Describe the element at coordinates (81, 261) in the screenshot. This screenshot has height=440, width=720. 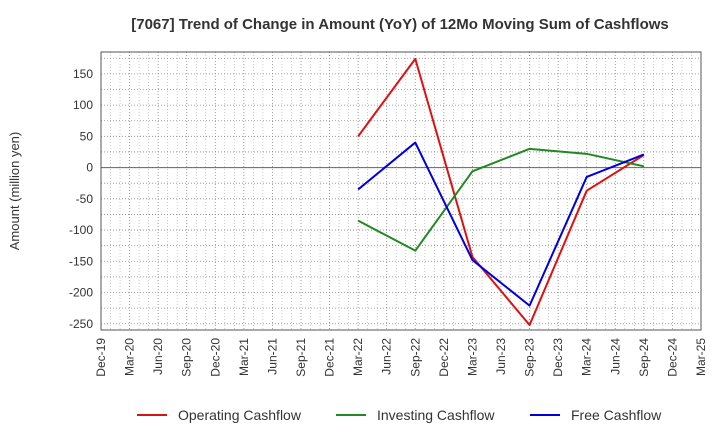
I see `y-tick-label: -150` at that location.